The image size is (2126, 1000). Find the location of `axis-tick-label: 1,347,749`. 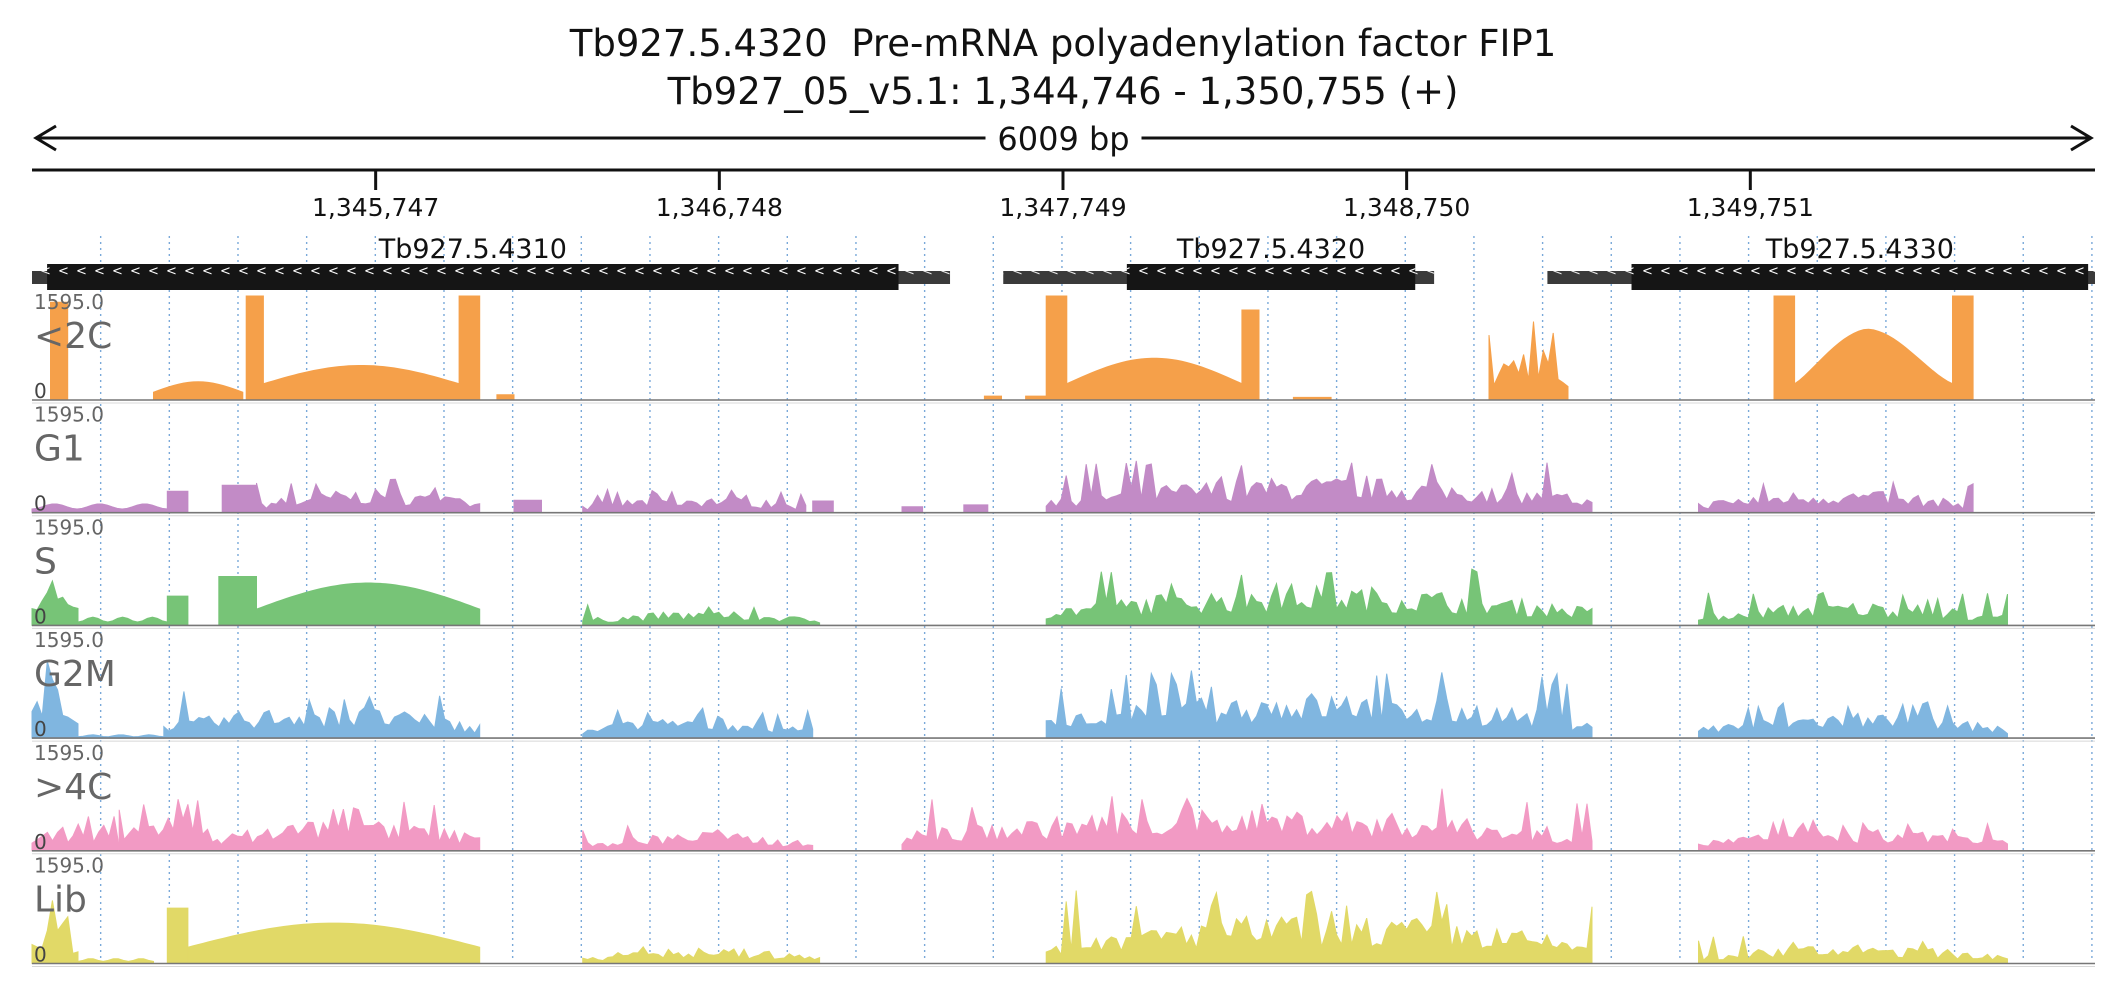

axis-tick-label: 1,347,749 is located at coordinates (1062, 207).